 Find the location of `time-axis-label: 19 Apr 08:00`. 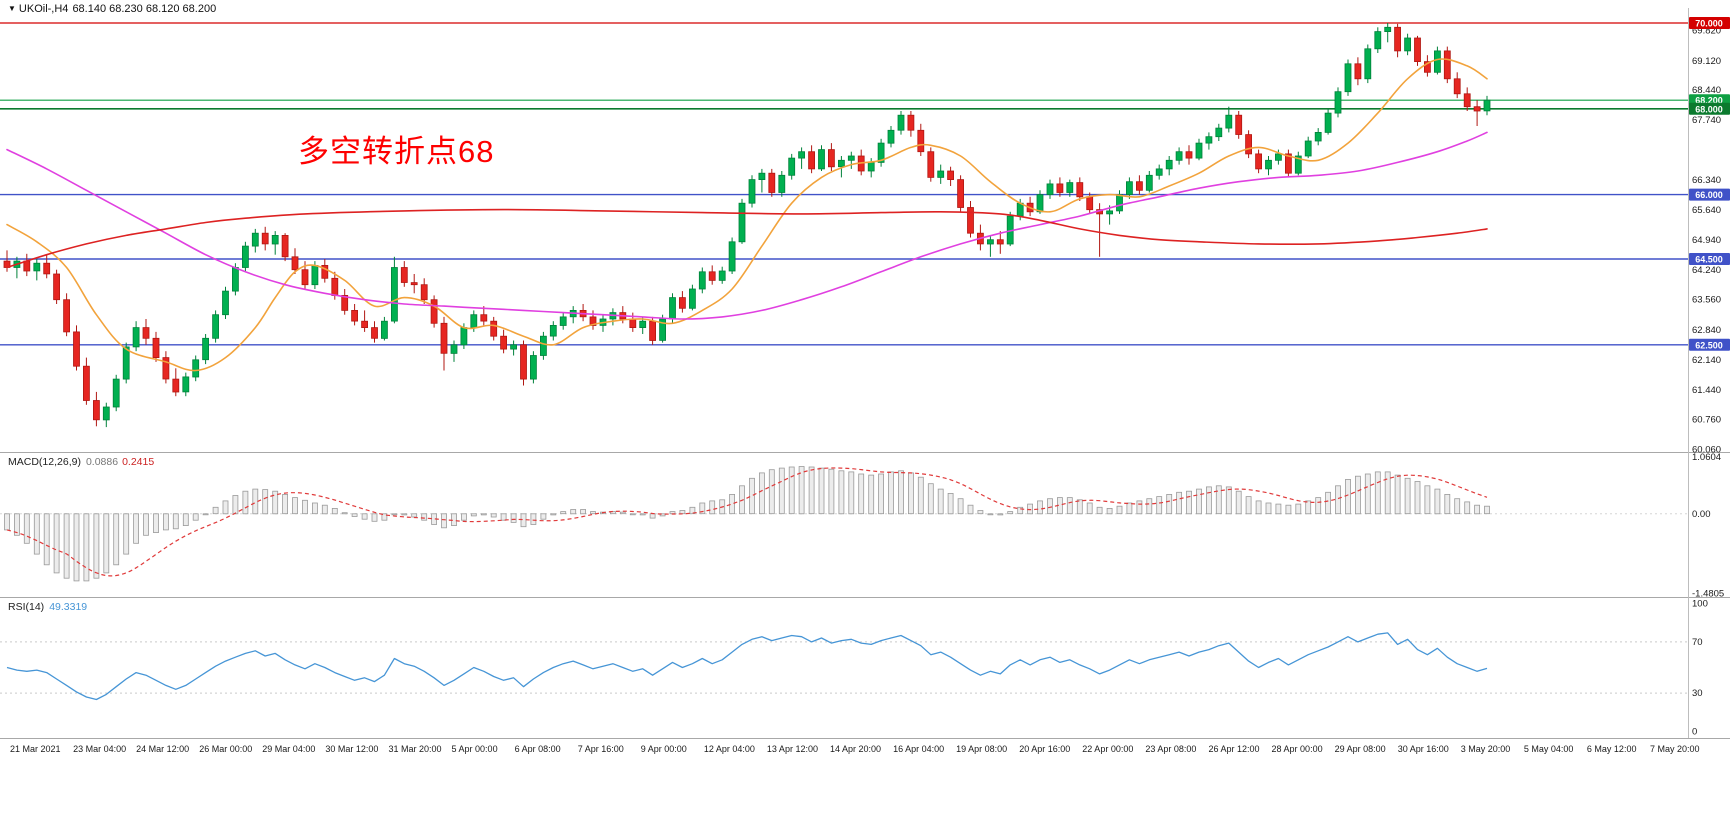

time-axis-label: 19 Apr 08:00 is located at coordinates (981, 749).